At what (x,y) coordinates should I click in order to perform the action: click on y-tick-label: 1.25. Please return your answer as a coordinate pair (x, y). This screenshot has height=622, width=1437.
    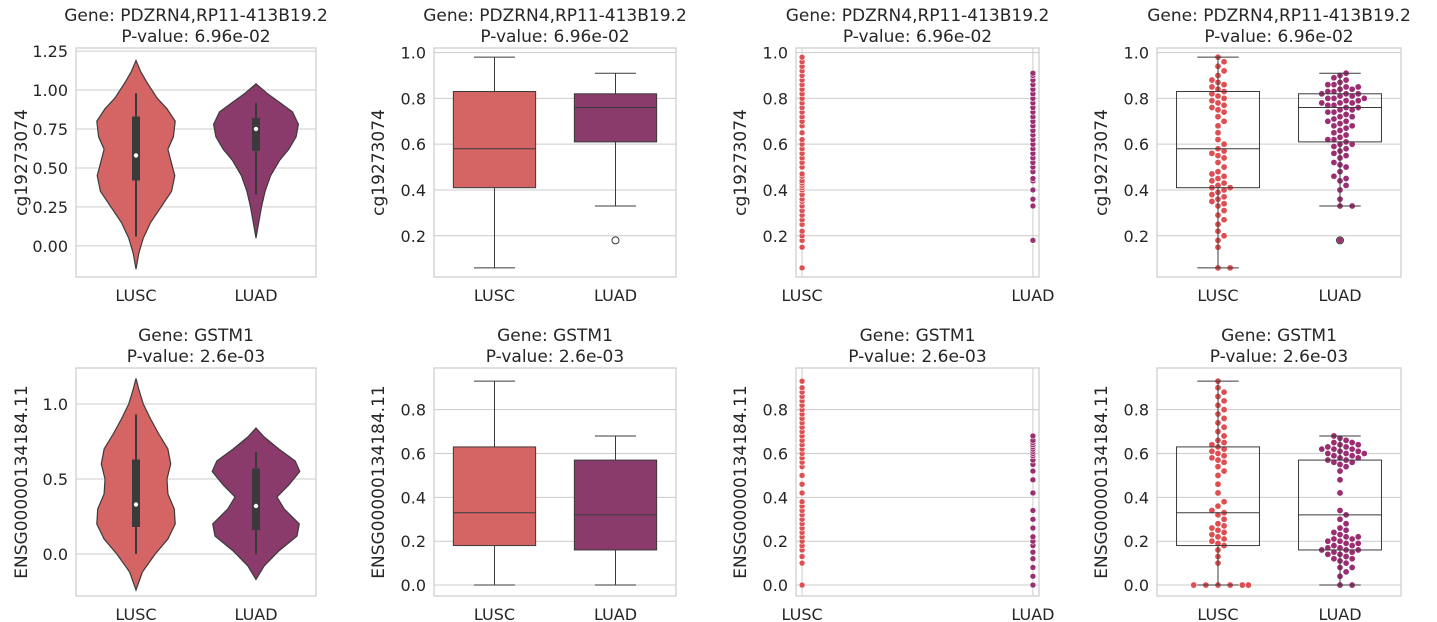
    Looking at the image, I should click on (50, 51).